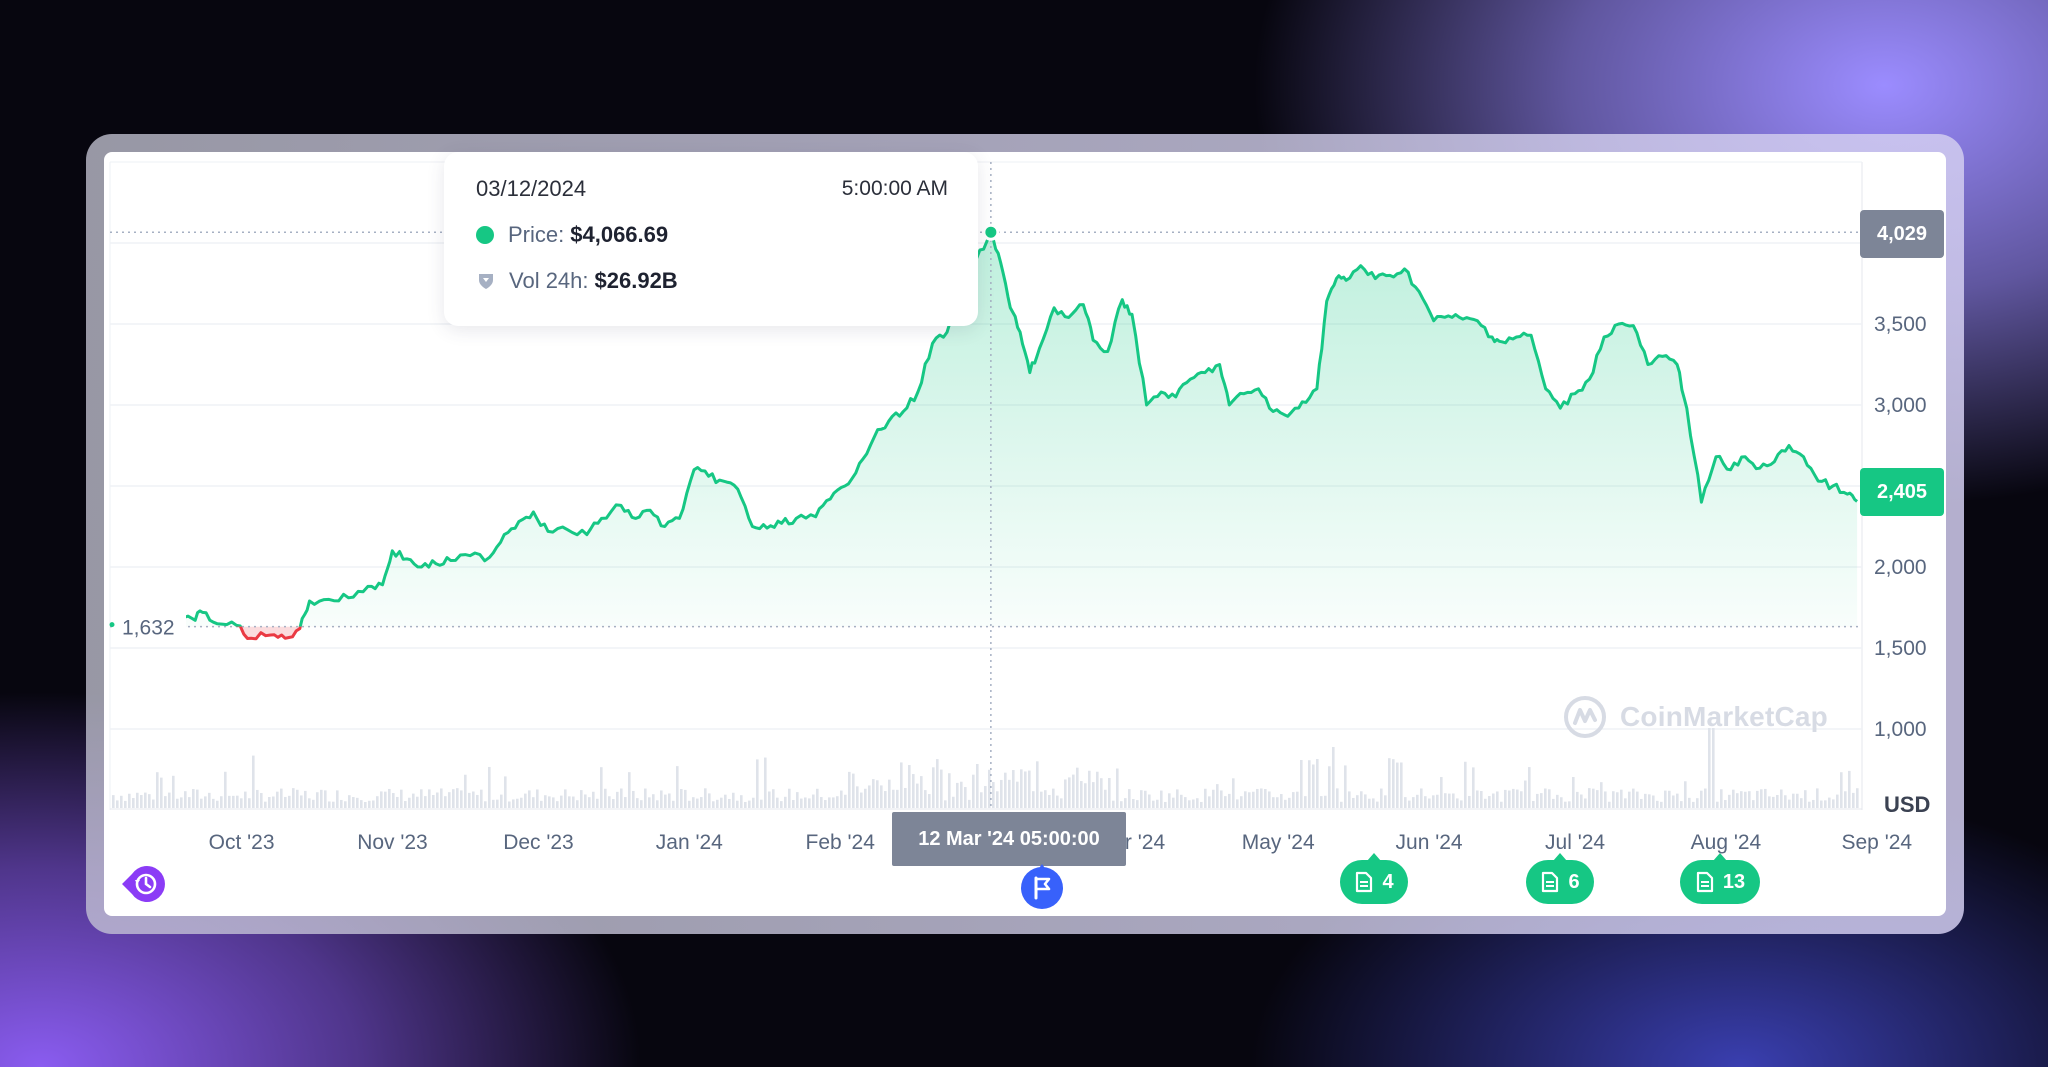  I want to click on news-count: 13, so click(1734, 881).